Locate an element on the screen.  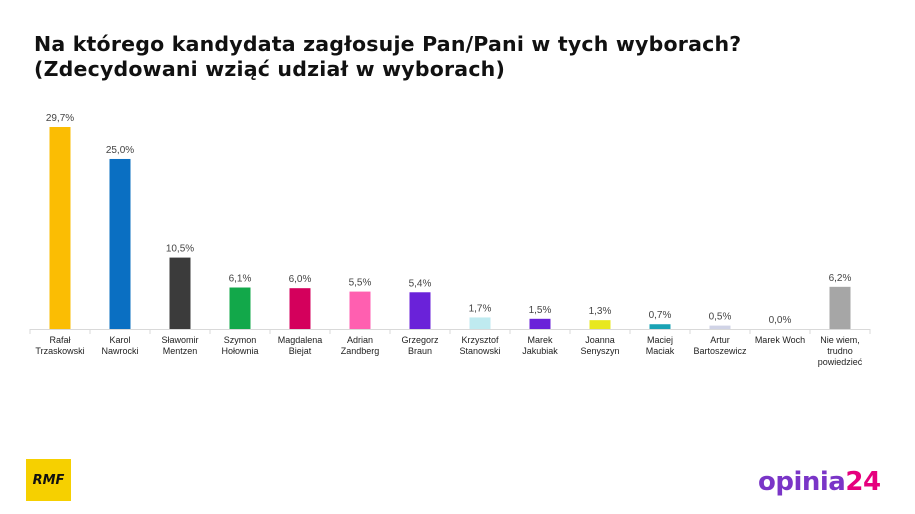
x-tick-label: Joanna Senyszyn is located at coordinates (599, 345).